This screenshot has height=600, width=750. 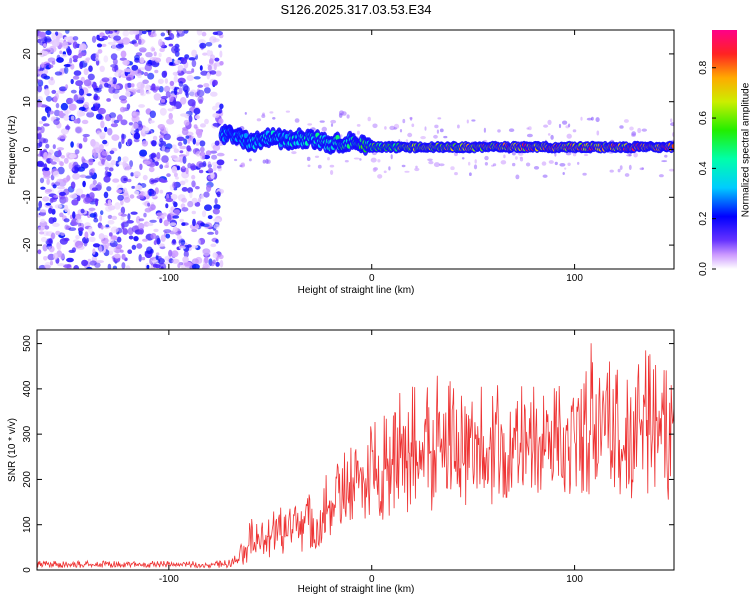 What do you see at coordinates (703, 269) in the screenshot?
I see `colorbar-tick-label: 0.0` at bounding box center [703, 269].